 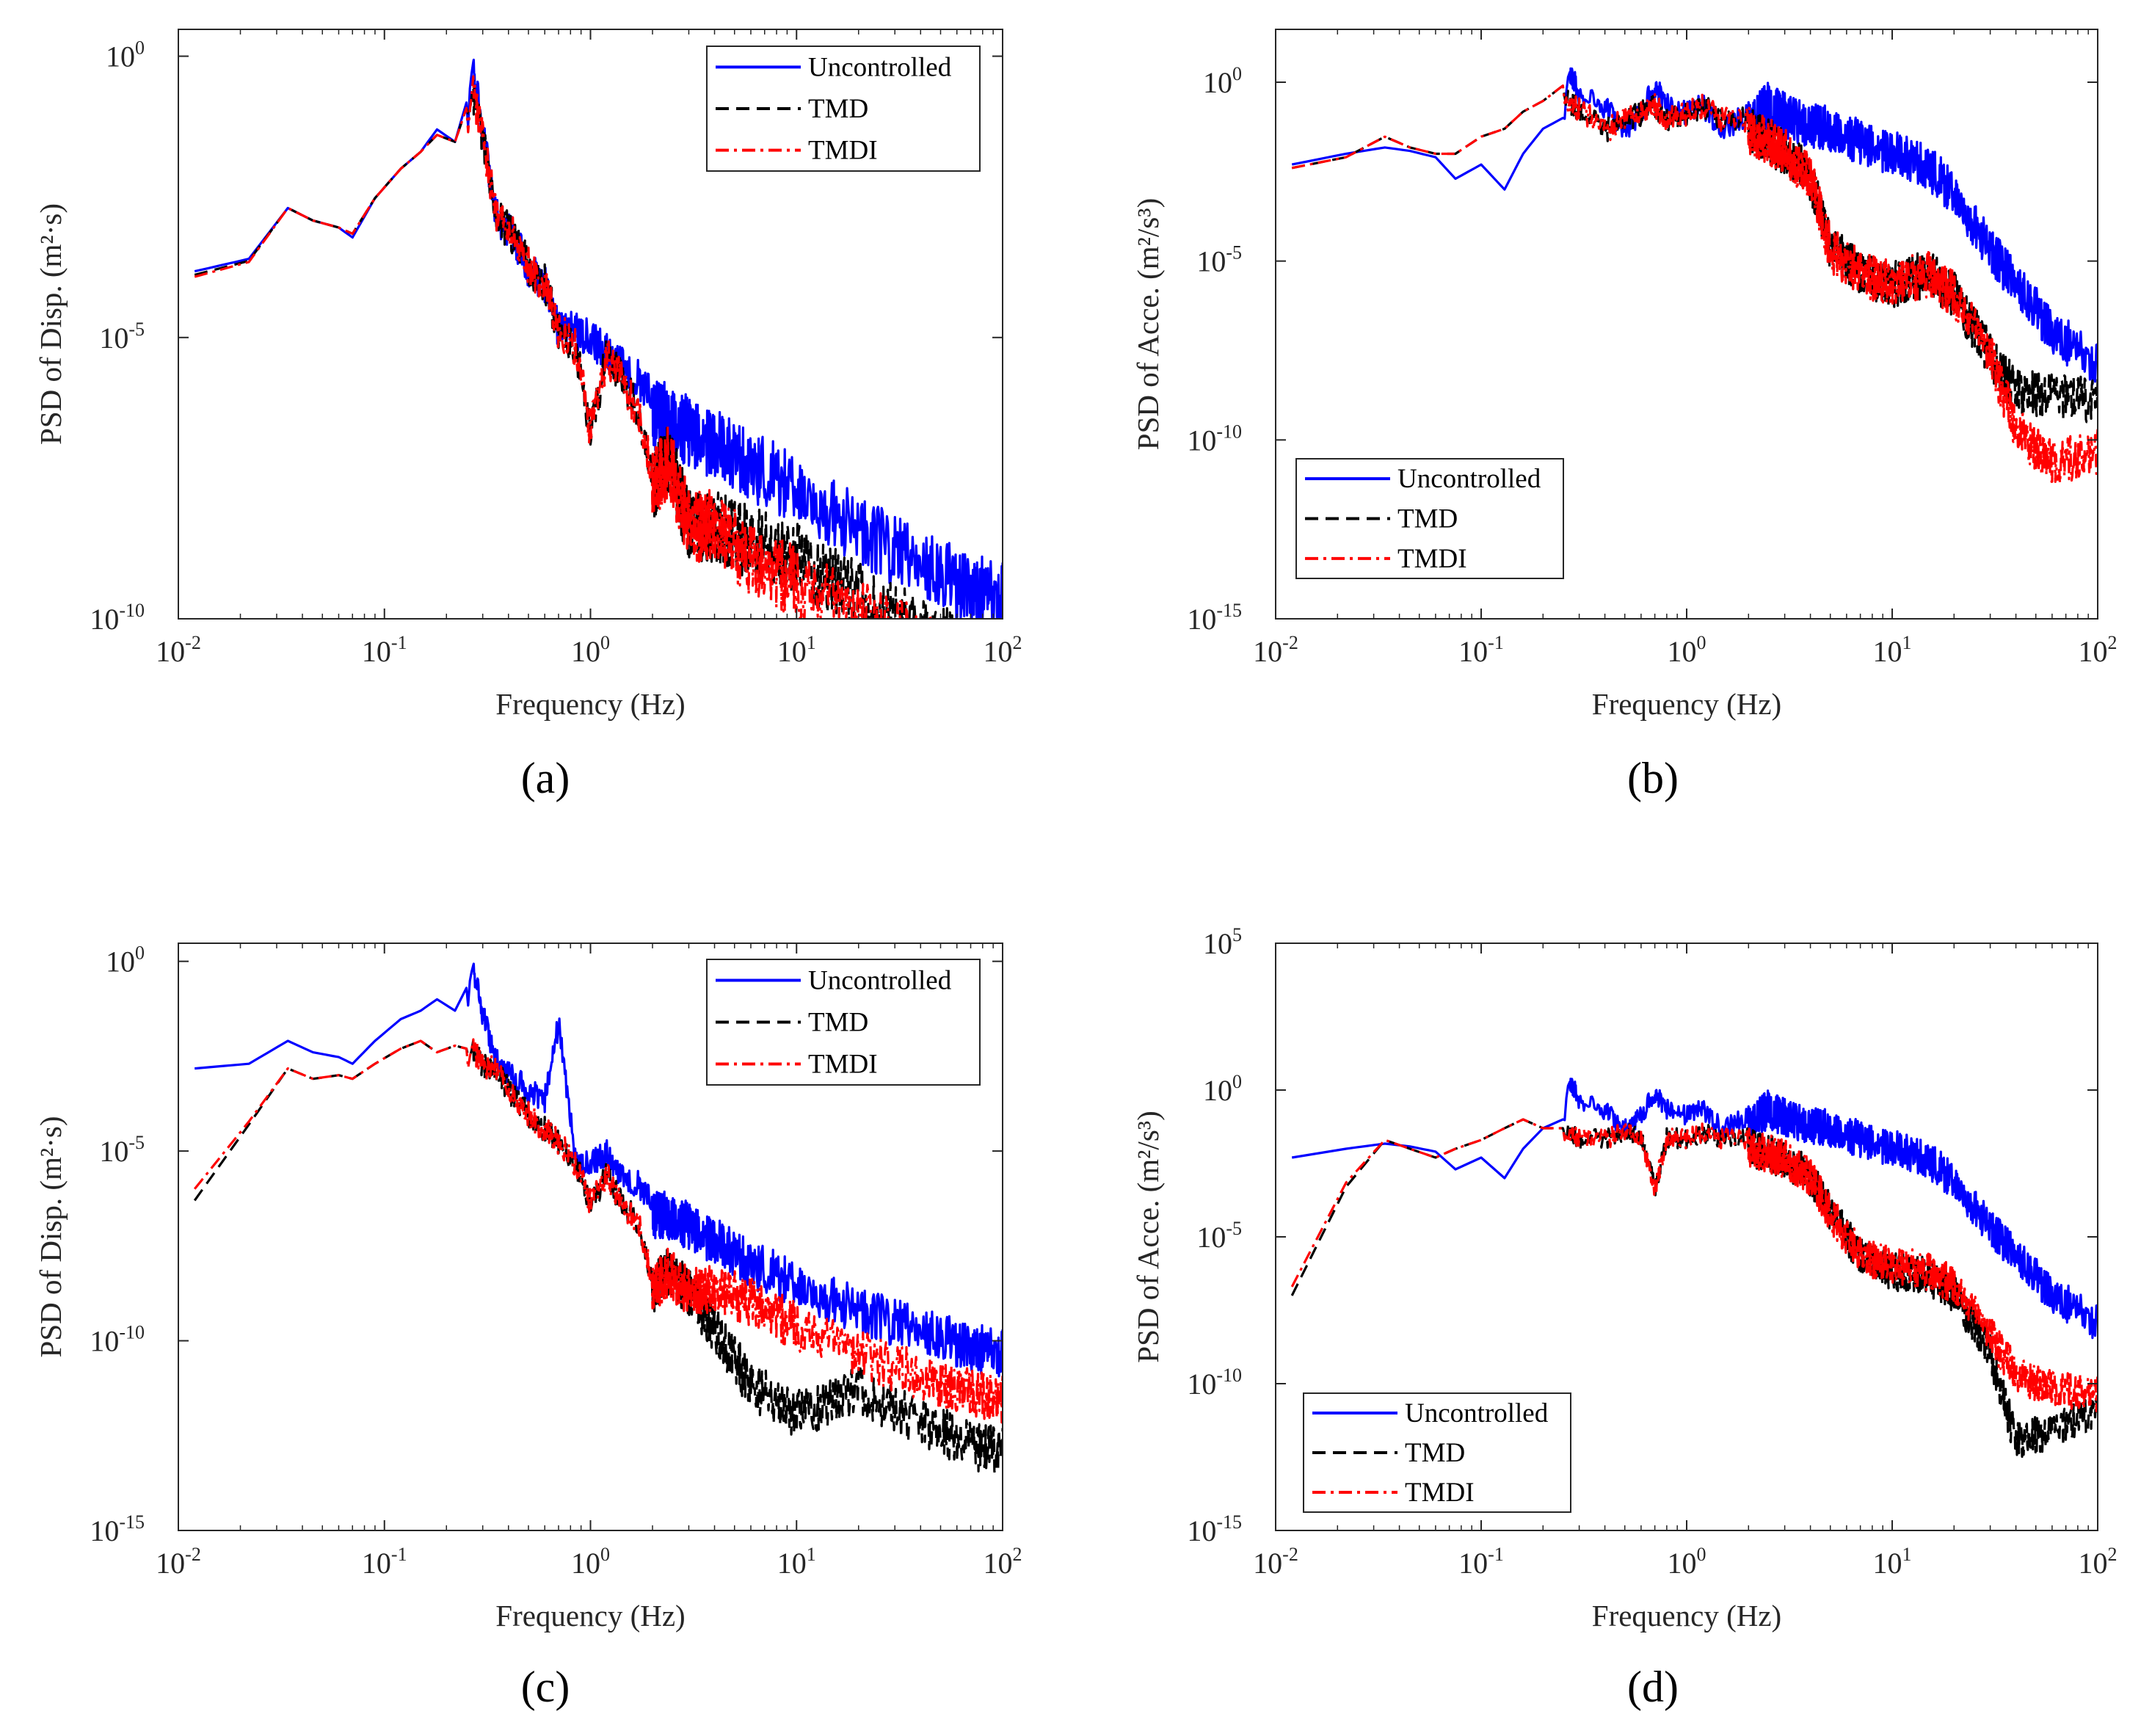 What do you see at coordinates (1653, 1687) in the screenshot?
I see `panel-label: (d)` at bounding box center [1653, 1687].